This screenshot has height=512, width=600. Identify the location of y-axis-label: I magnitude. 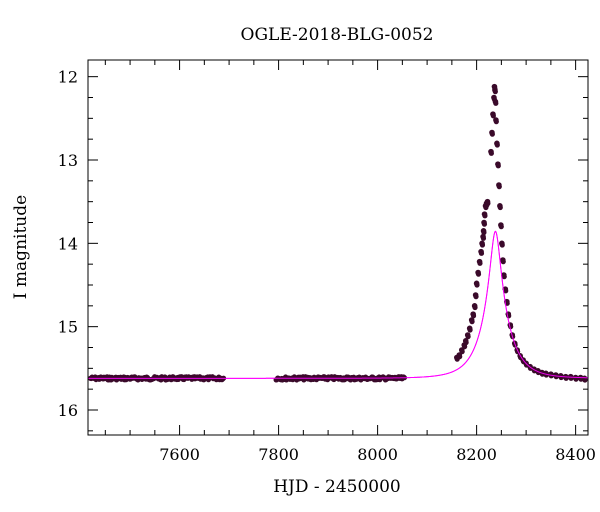
(21, 247).